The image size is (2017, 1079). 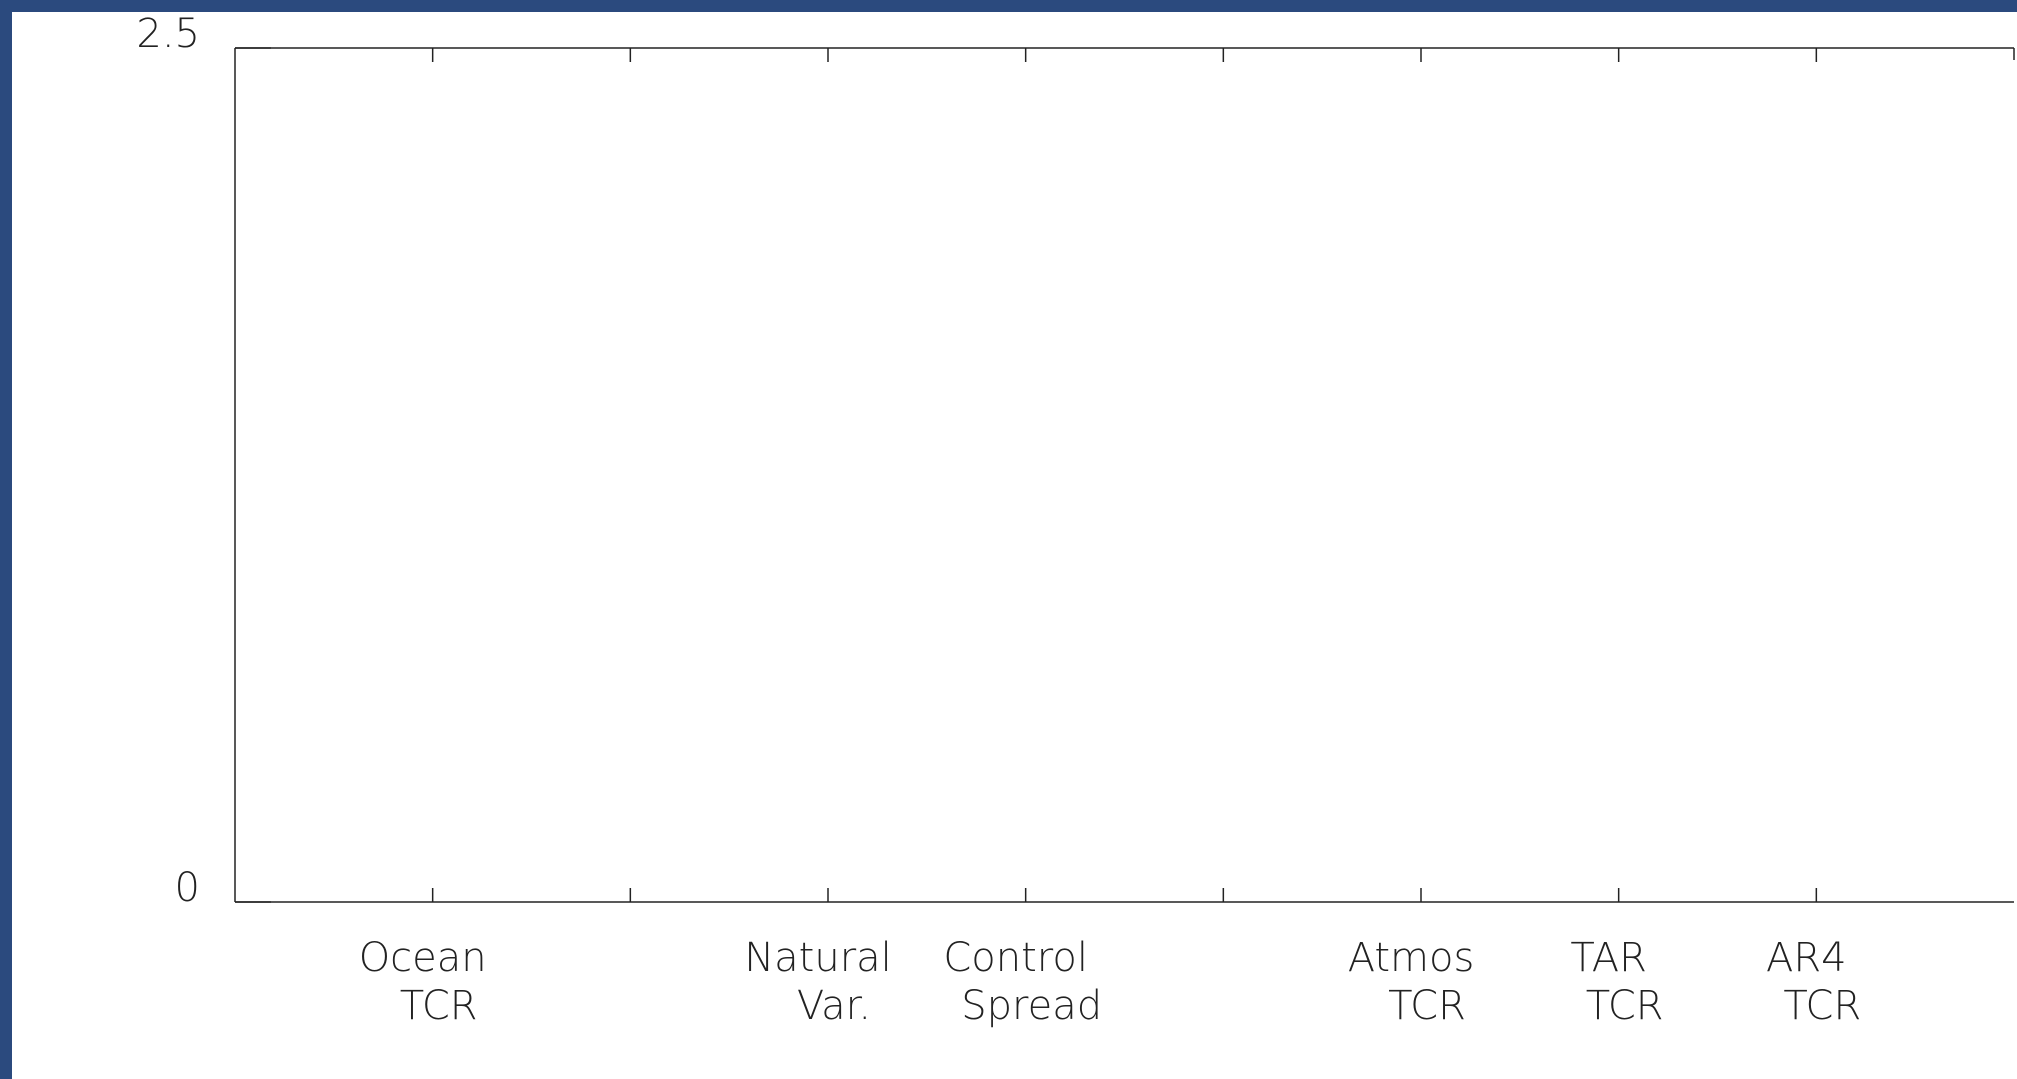 What do you see at coordinates (187, 888) in the screenshot?
I see `y-tick-label: 0` at bounding box center [187, 888].